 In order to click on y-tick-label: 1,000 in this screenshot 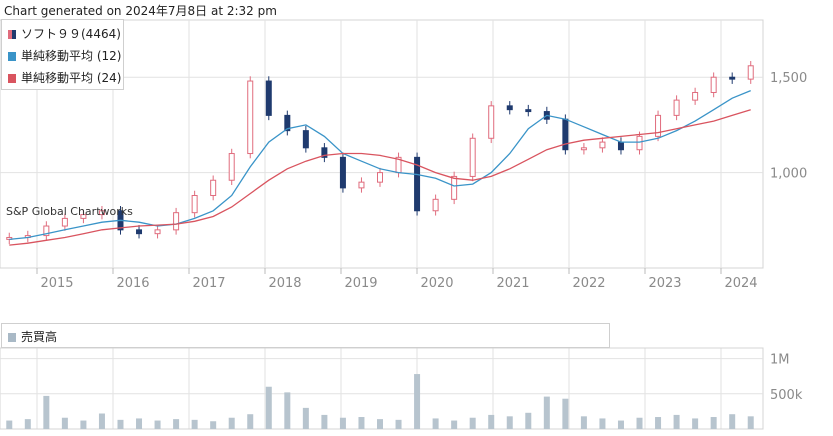, I will do `click(788, 174)`.